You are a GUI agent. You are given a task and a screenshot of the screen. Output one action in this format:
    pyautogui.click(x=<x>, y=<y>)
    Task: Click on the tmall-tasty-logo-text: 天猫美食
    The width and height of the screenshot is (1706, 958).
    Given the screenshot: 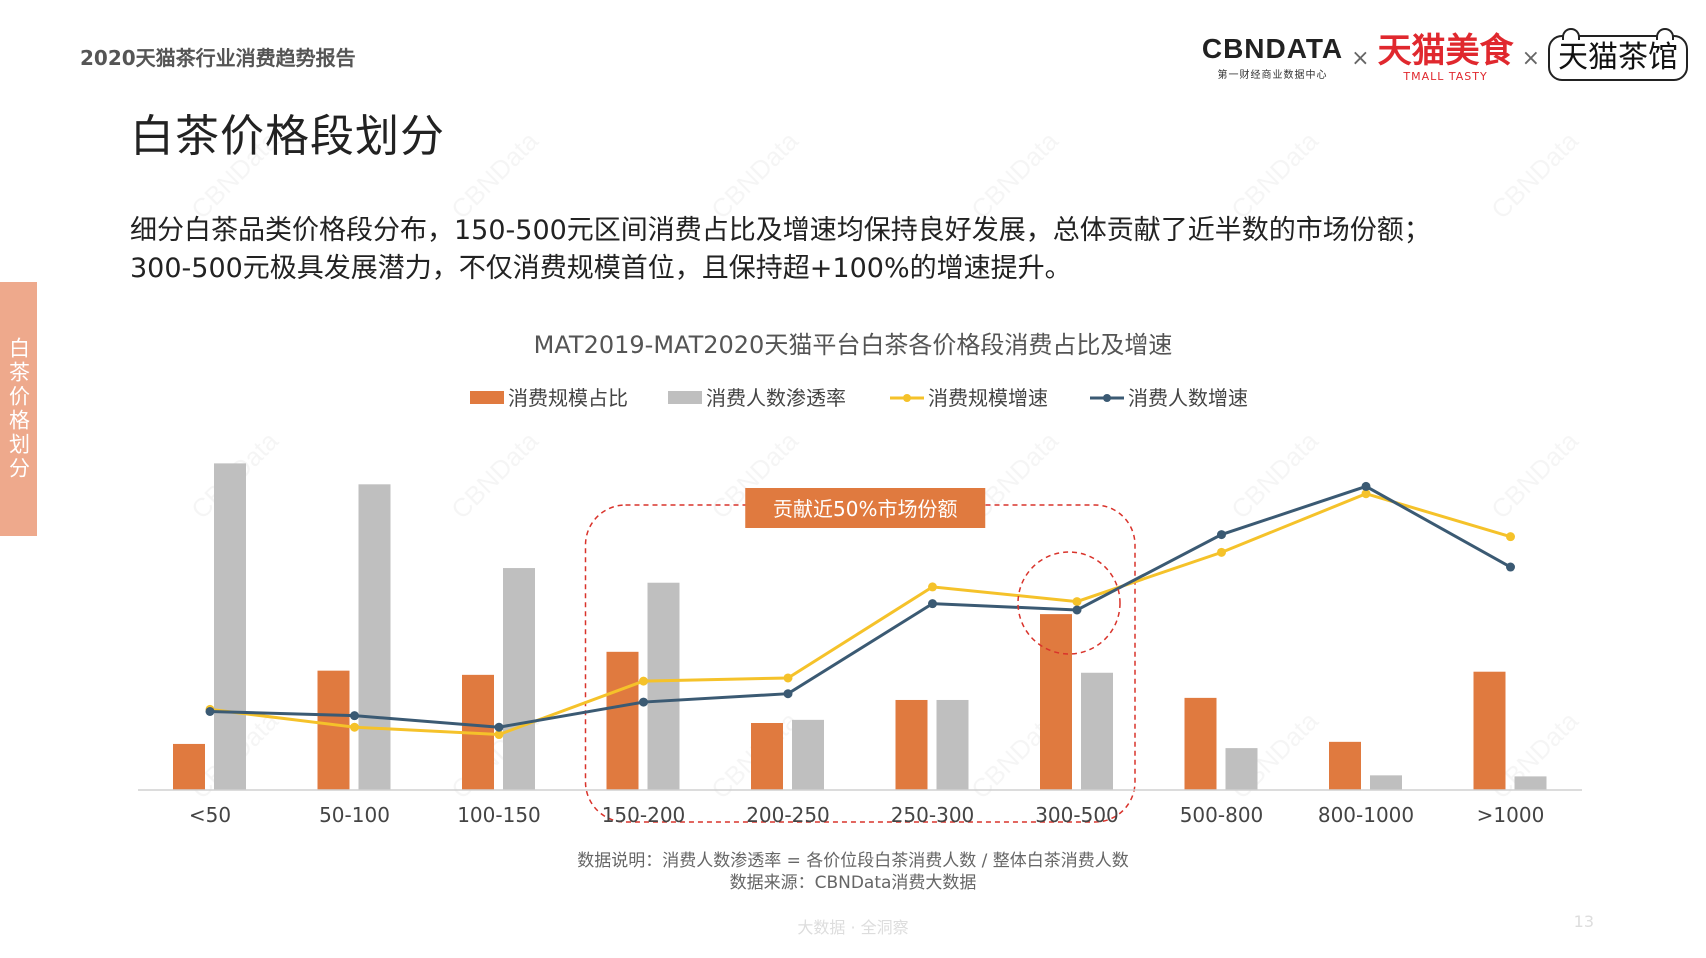 What is the action you would take?
    pyautogui.click(x=1445, y=50)
    